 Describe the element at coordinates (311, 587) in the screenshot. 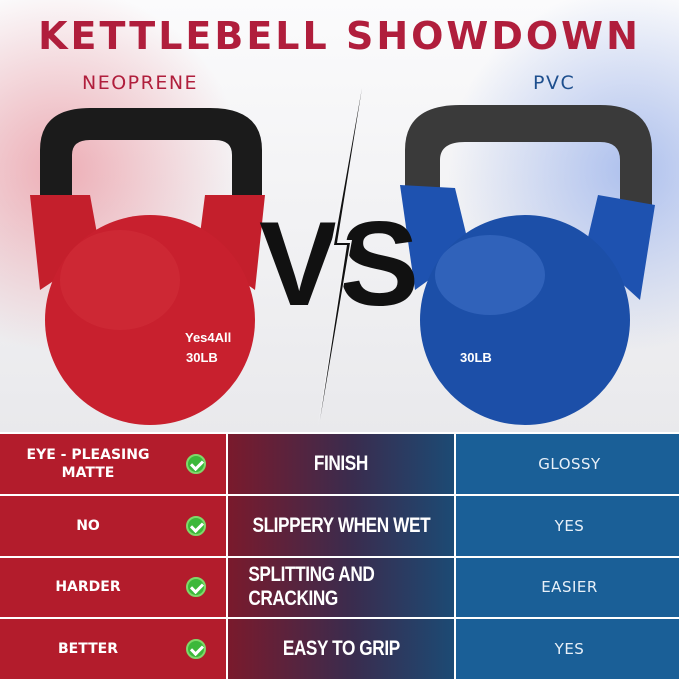

I see `feature-label: SPLITTING AND CRACKING` at that location.